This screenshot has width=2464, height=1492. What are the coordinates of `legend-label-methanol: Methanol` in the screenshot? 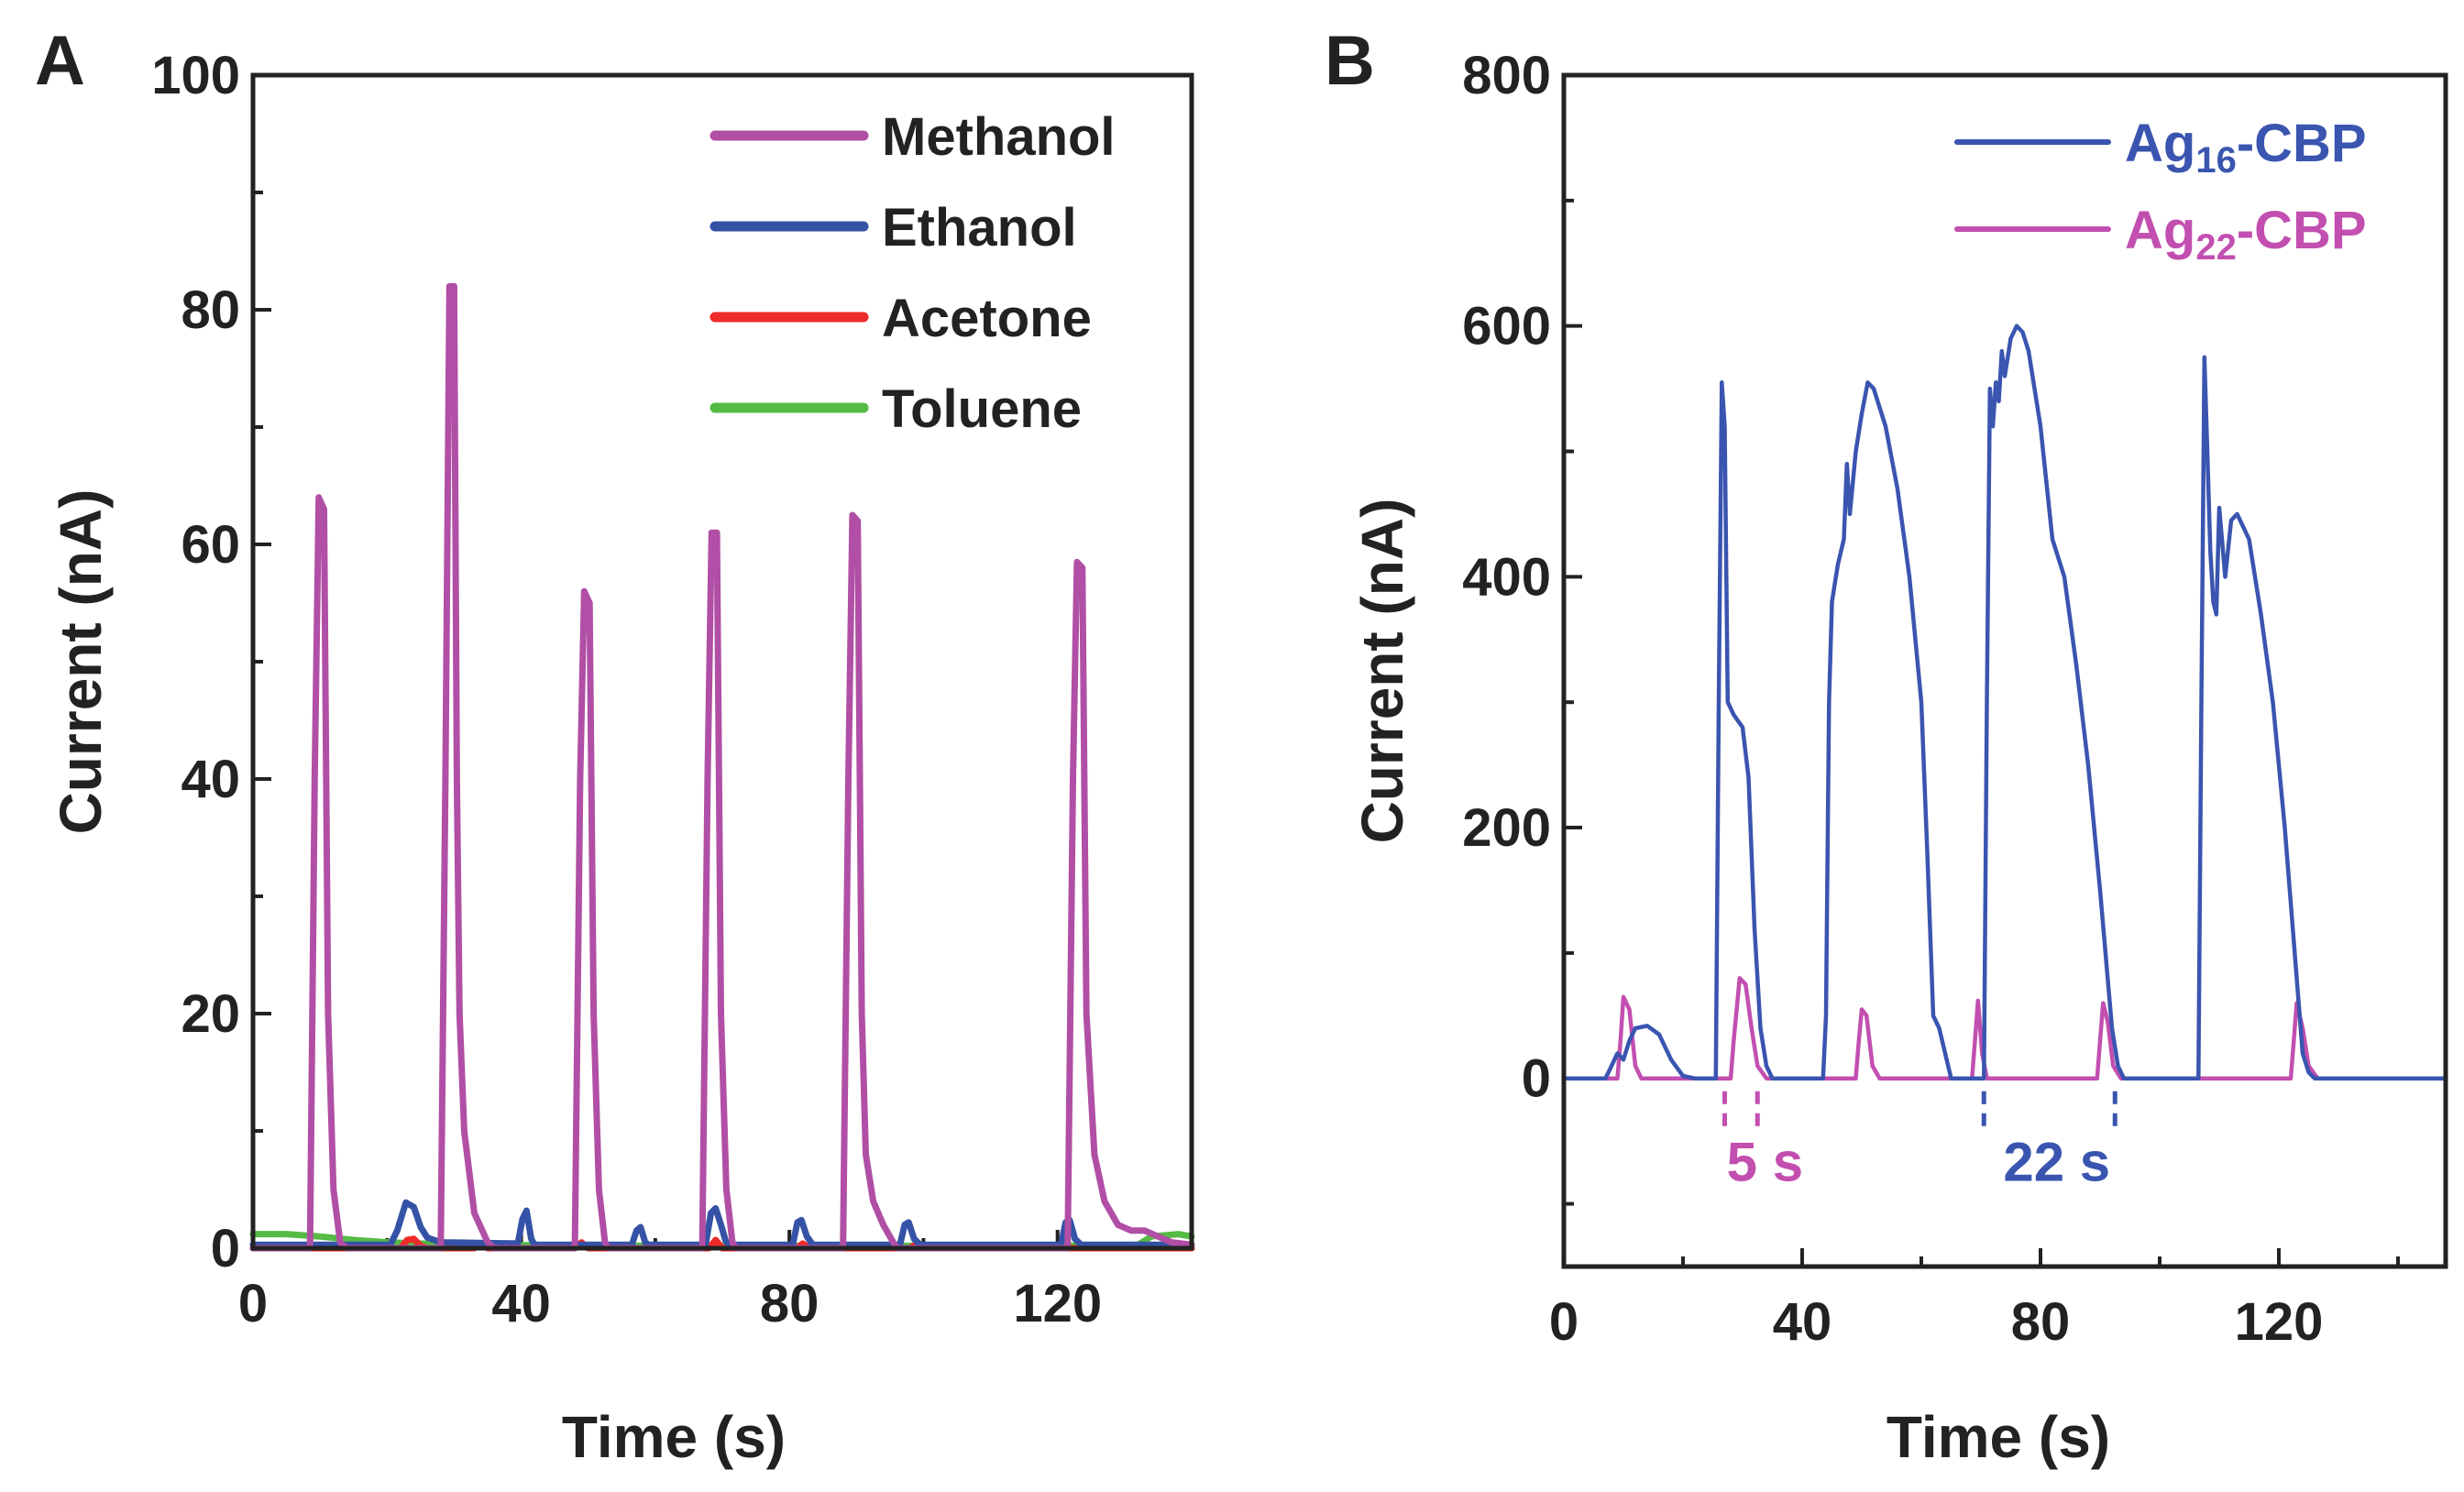 It's located at (999, 137).